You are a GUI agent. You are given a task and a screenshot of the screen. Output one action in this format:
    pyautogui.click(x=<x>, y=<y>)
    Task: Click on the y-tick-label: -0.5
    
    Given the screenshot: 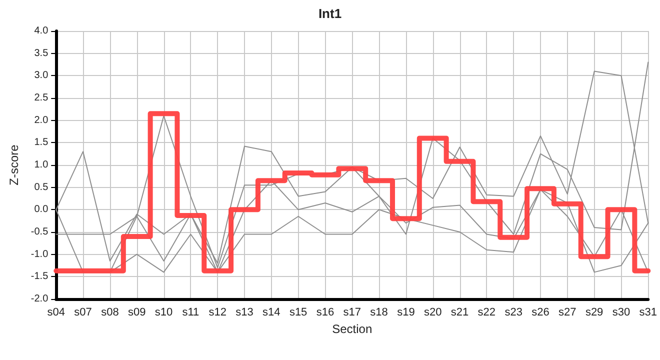 What is the action you would take?
    pyautogui.click(x=39, y=232)
    